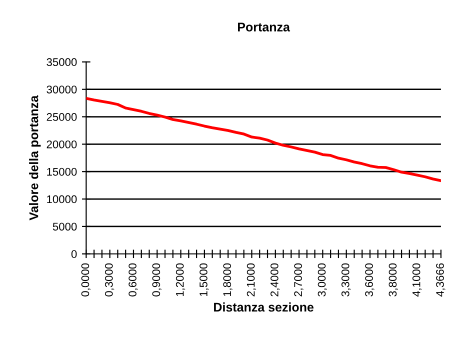 The height and width of the screenshot is (344, 456). What do you see at coordinates (157, 279) in the screenshot?
I see `x-tick-label: 0,9000` at bounding box center [157, 279].